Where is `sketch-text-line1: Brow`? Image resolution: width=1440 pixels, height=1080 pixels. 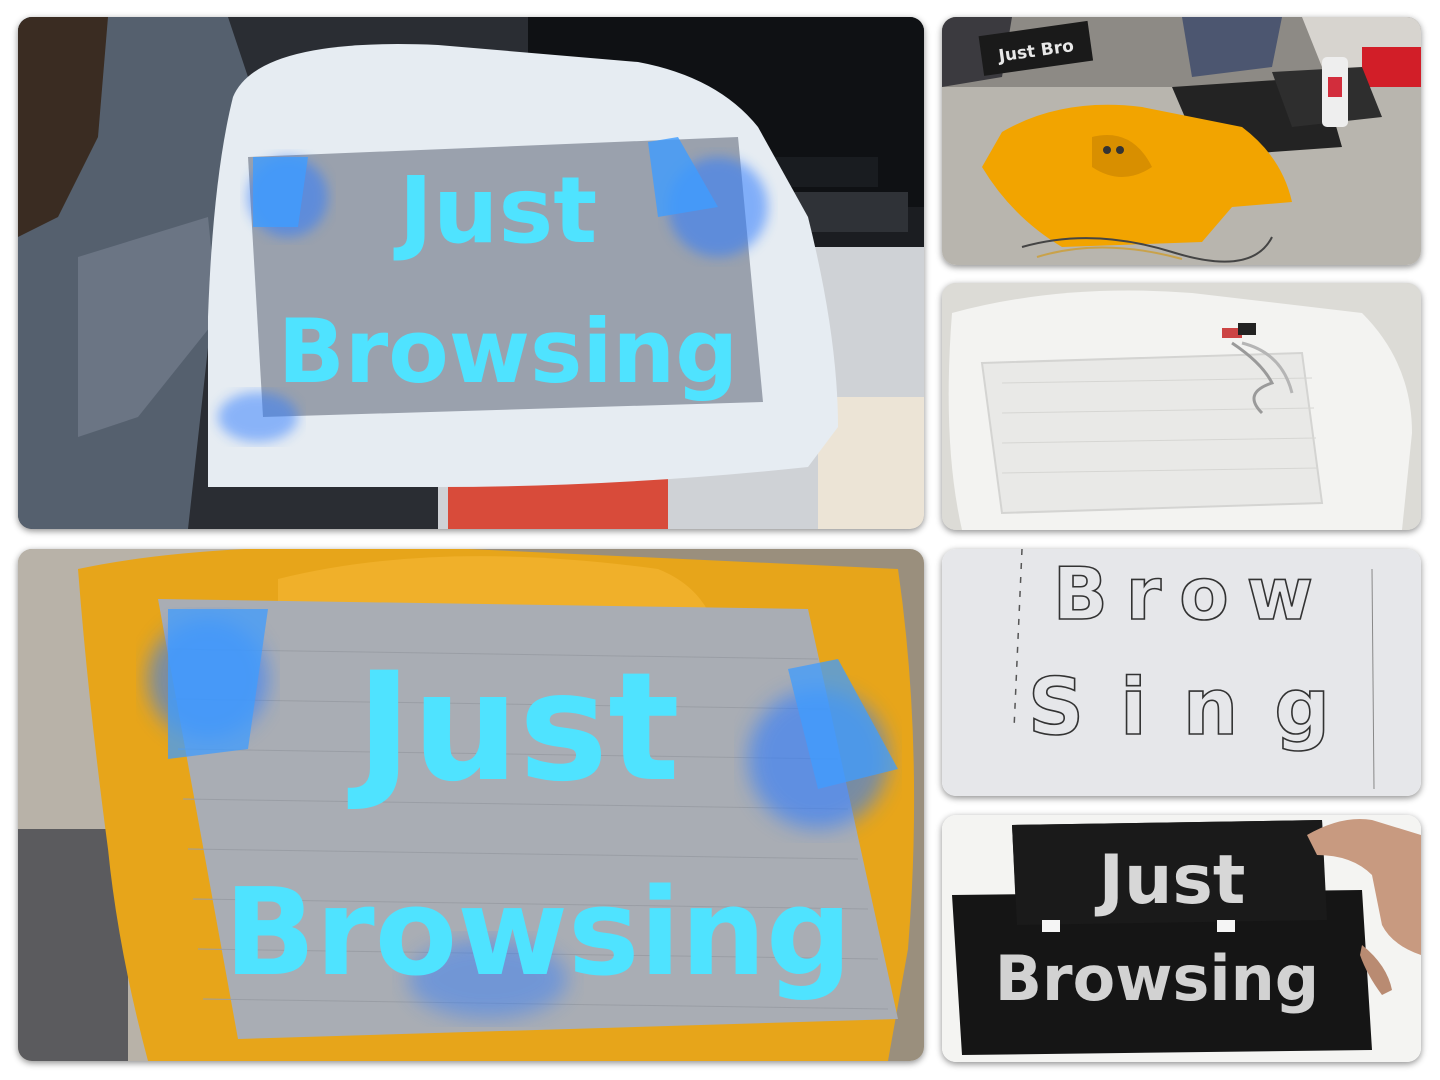
sketch-text-line1: Brow is located at coordinates (1192, 594).